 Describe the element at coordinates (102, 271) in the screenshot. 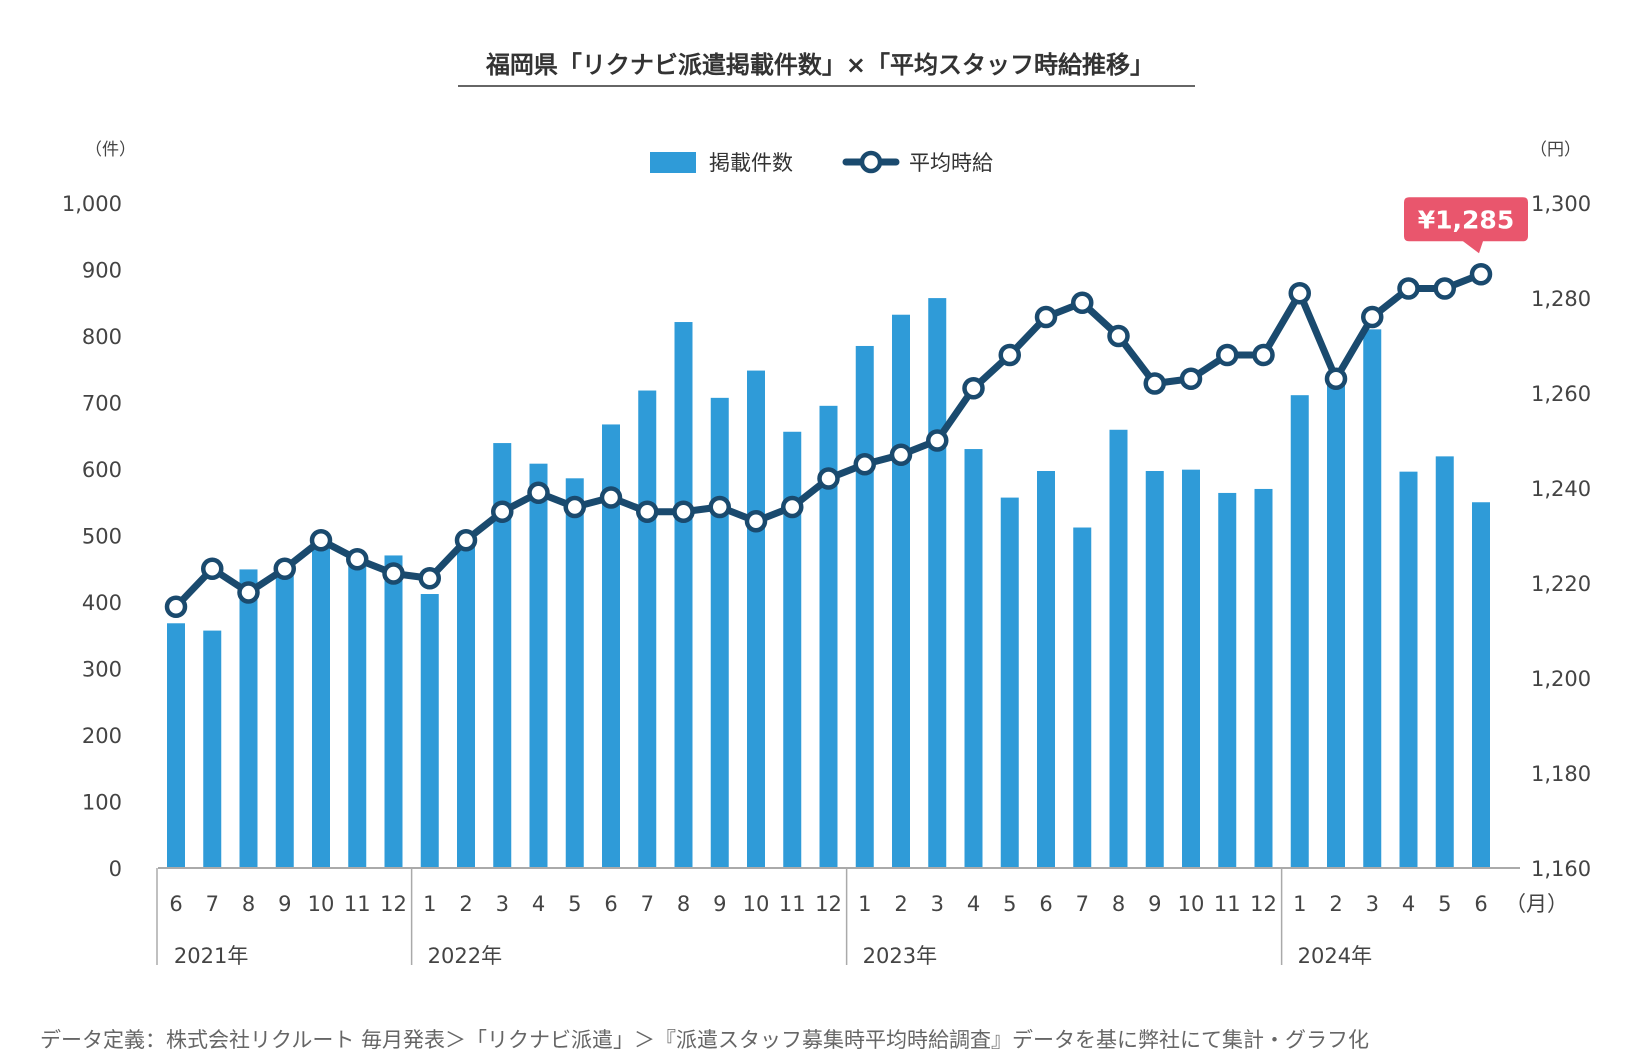

I see `left-tick-label: 900` at that location.